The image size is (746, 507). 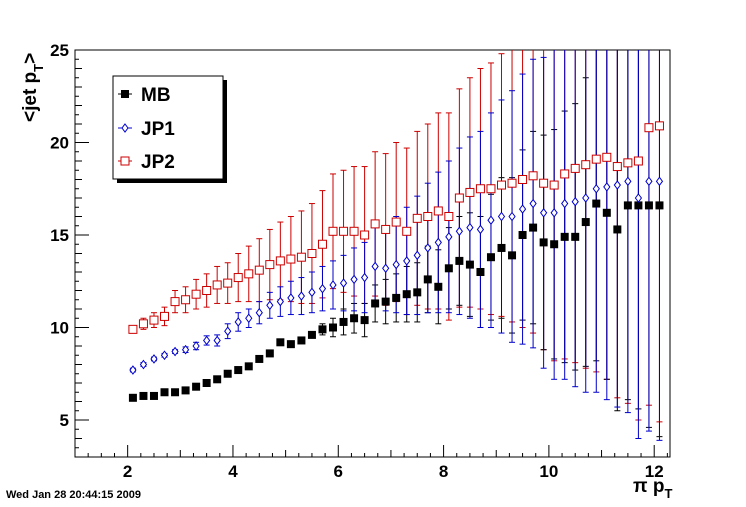 I want to click on x-tick-label: 12, so click(x=654, y=471).